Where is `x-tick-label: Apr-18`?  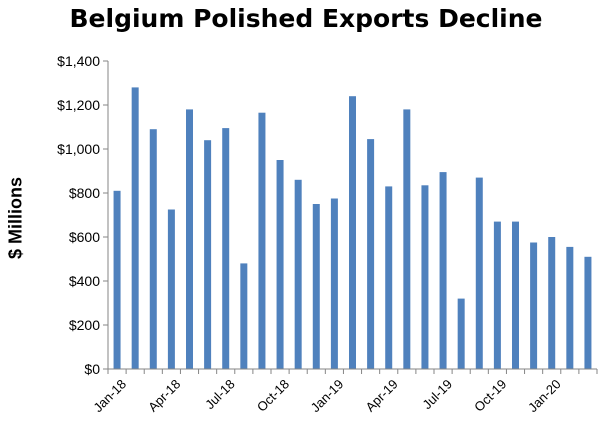
x-tick-label: Apr-18 is located at coordinates (164, 395).